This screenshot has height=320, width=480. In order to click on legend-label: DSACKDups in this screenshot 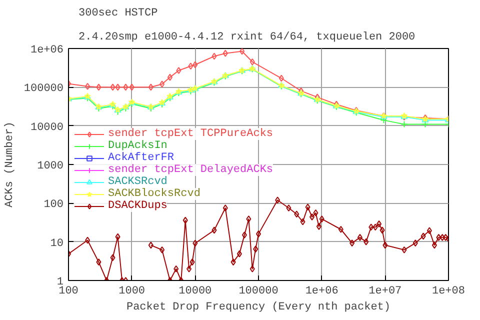, I will do `click(138, 206)`.